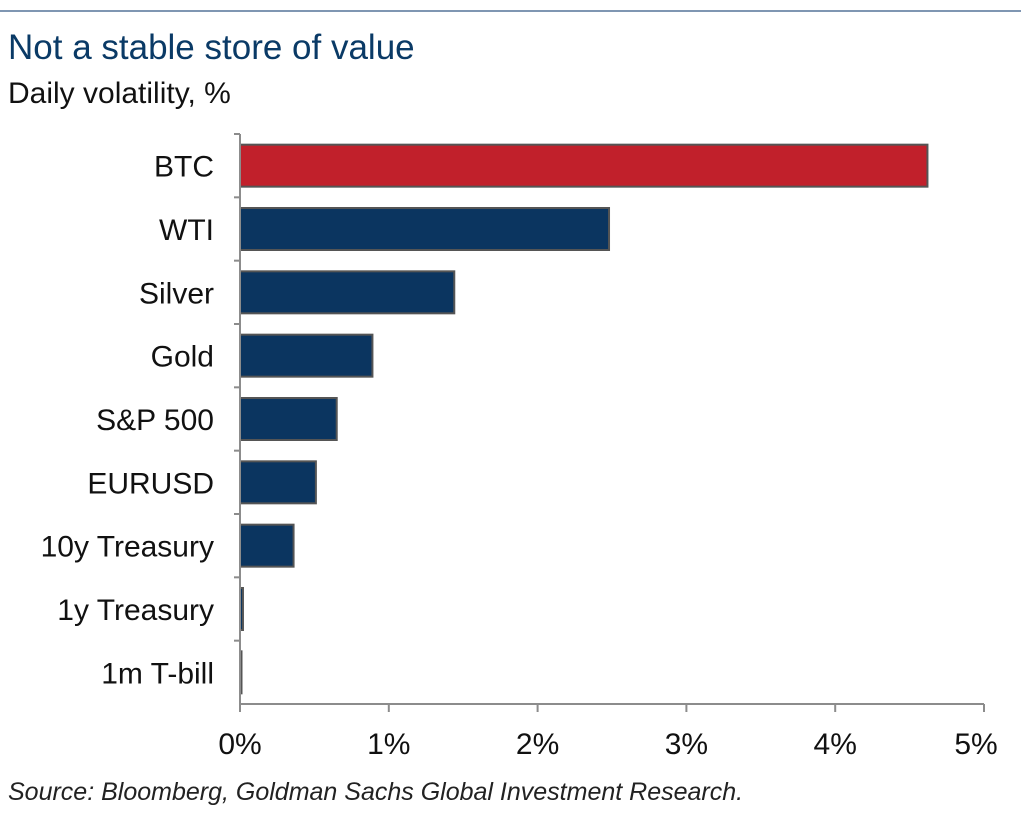 This screenshot has width=1021, height=814. Describe the element at coordinates (537, 744) in the screenshot. I see `x-tick-label: 2%` at that location.